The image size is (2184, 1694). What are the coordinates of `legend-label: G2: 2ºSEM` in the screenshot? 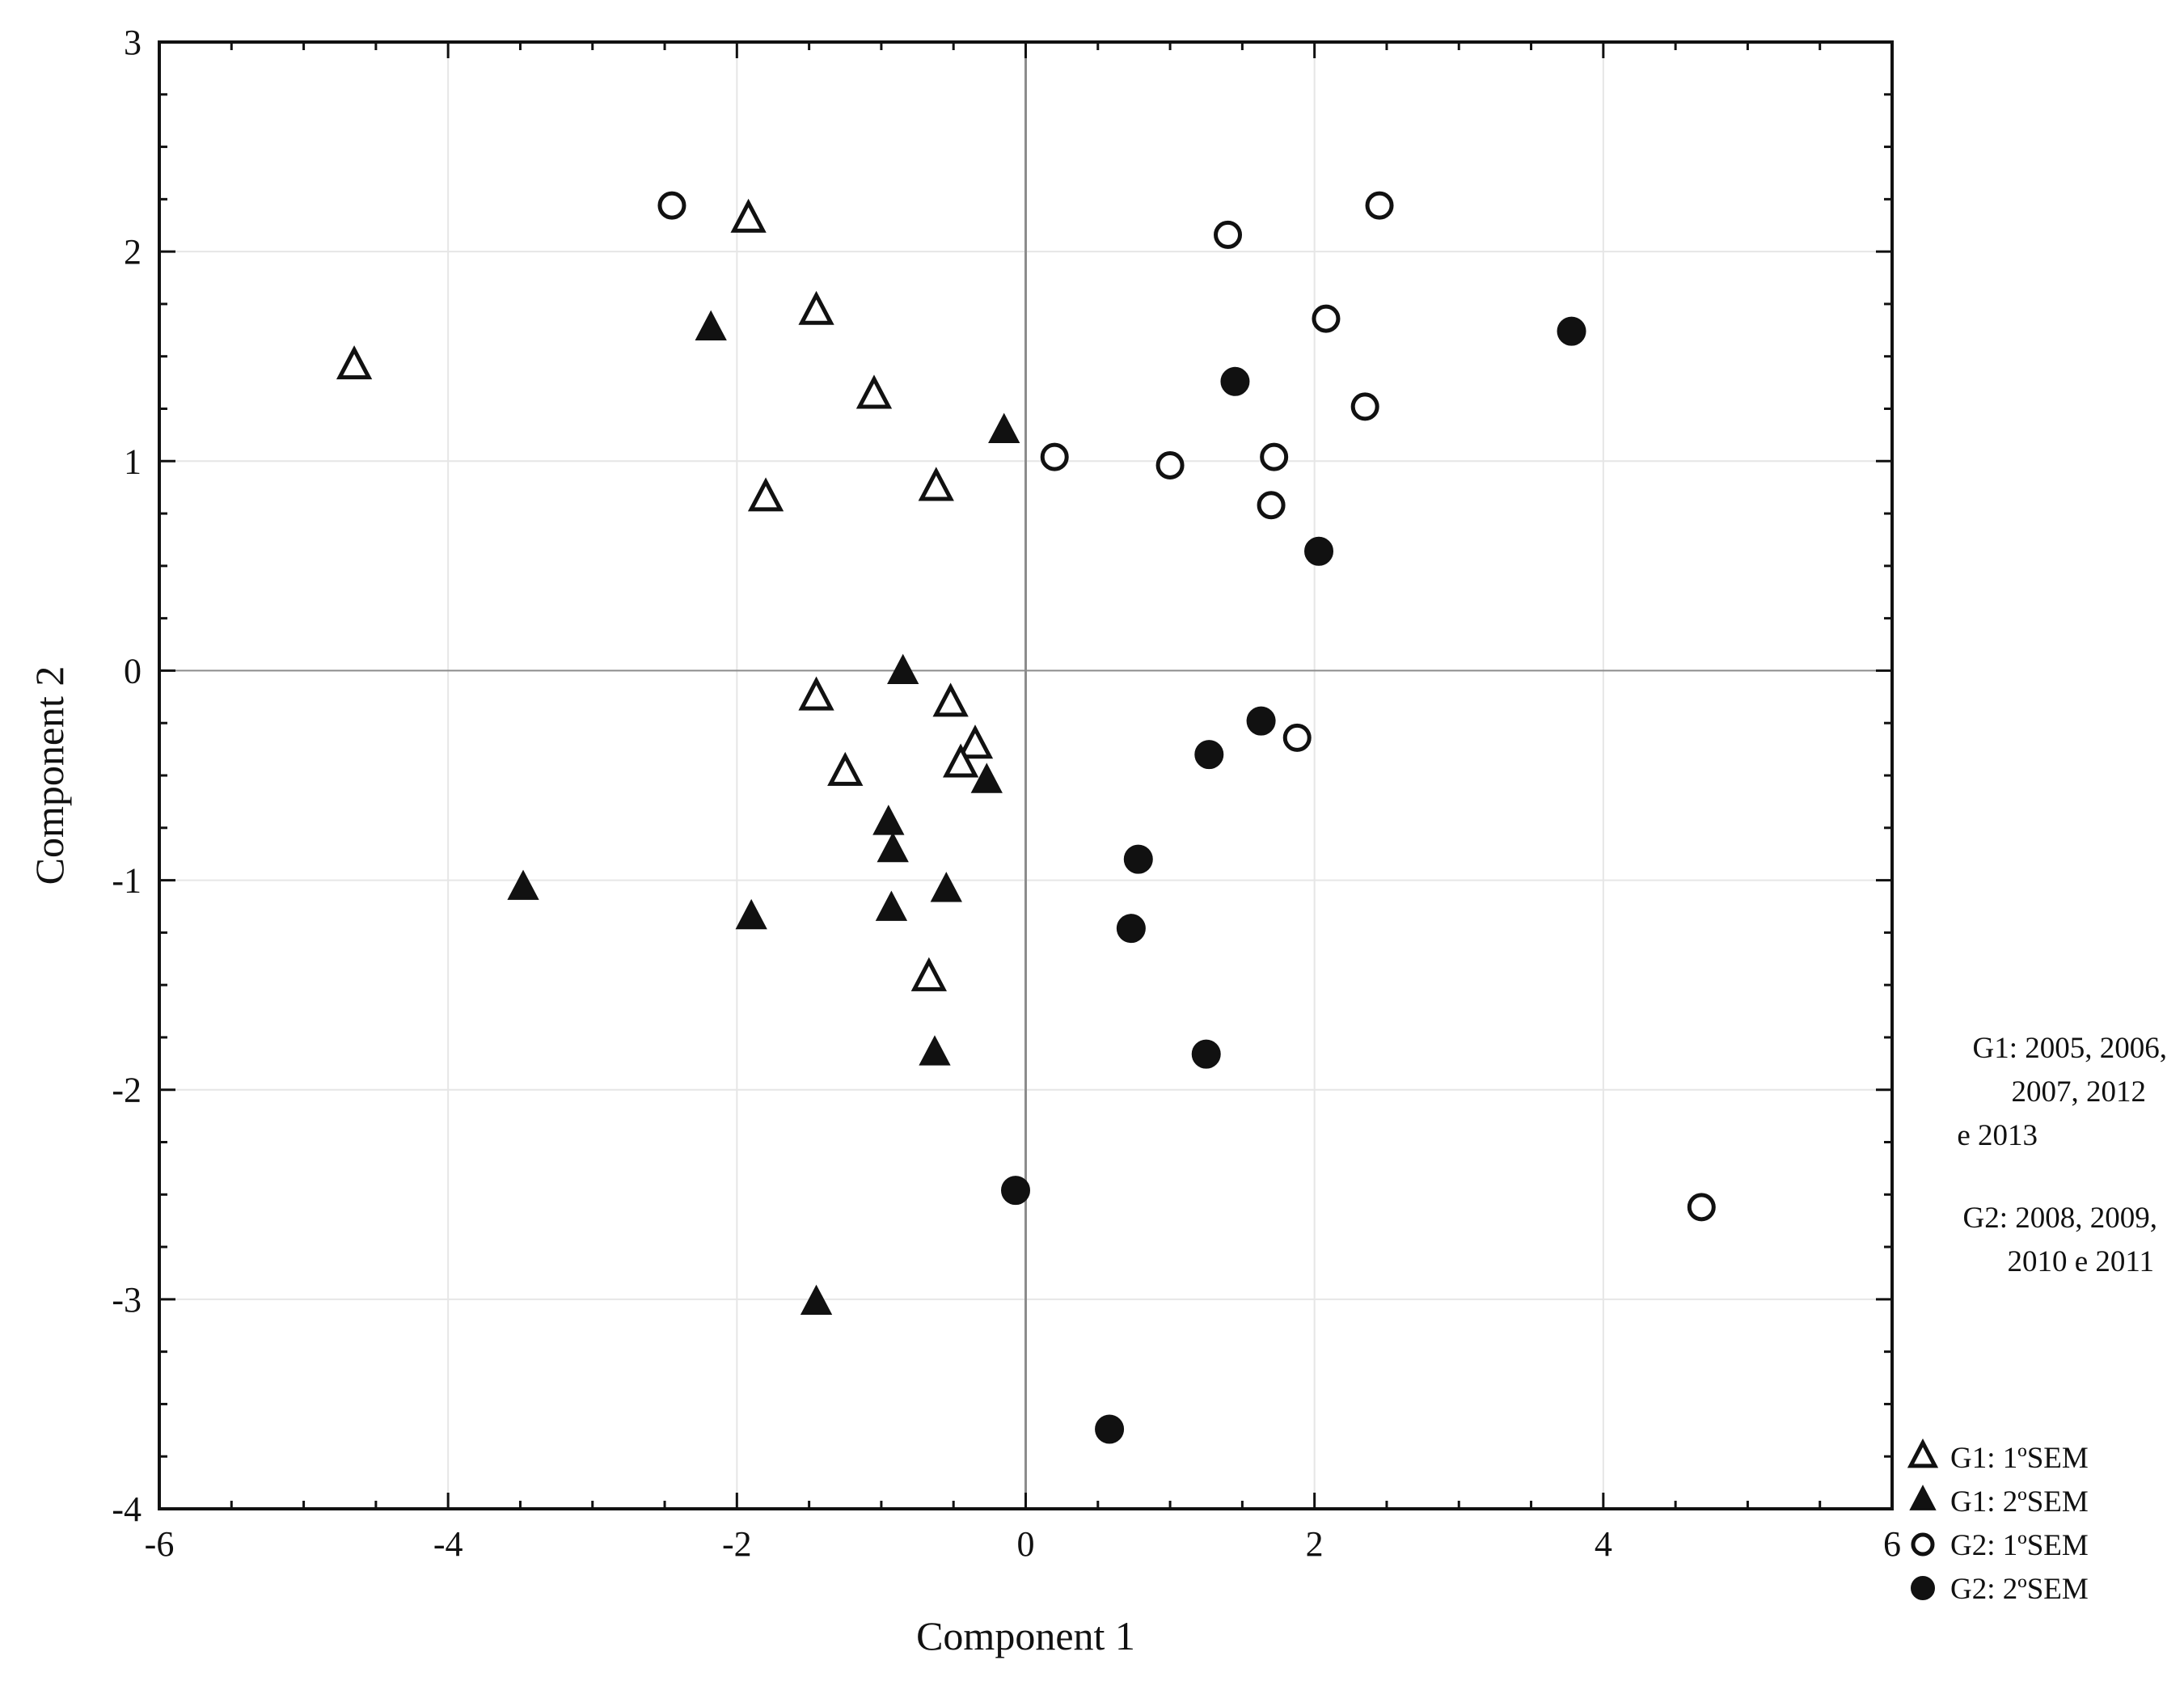 It's located at (2019, 1590).